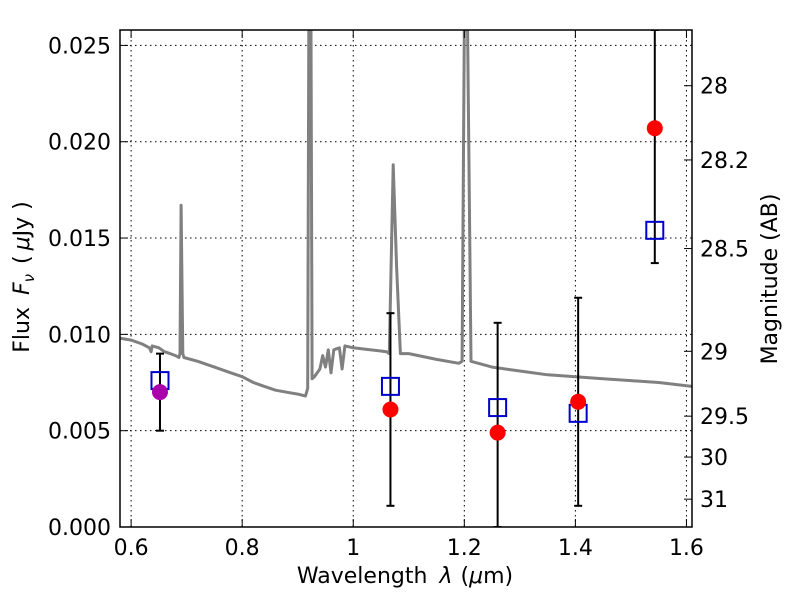  Describe the element at coordinates (770, 279) in the screenshot. I see `y2-axis-label: Magnitude (AB)` at that location.